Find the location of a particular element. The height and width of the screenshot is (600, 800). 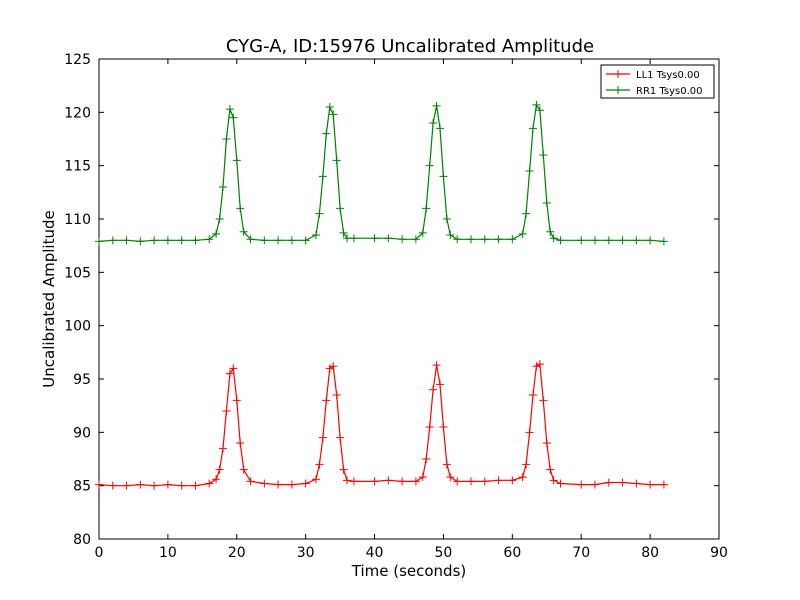

y-tick-label: 95 is located at coordinates (82, 380).